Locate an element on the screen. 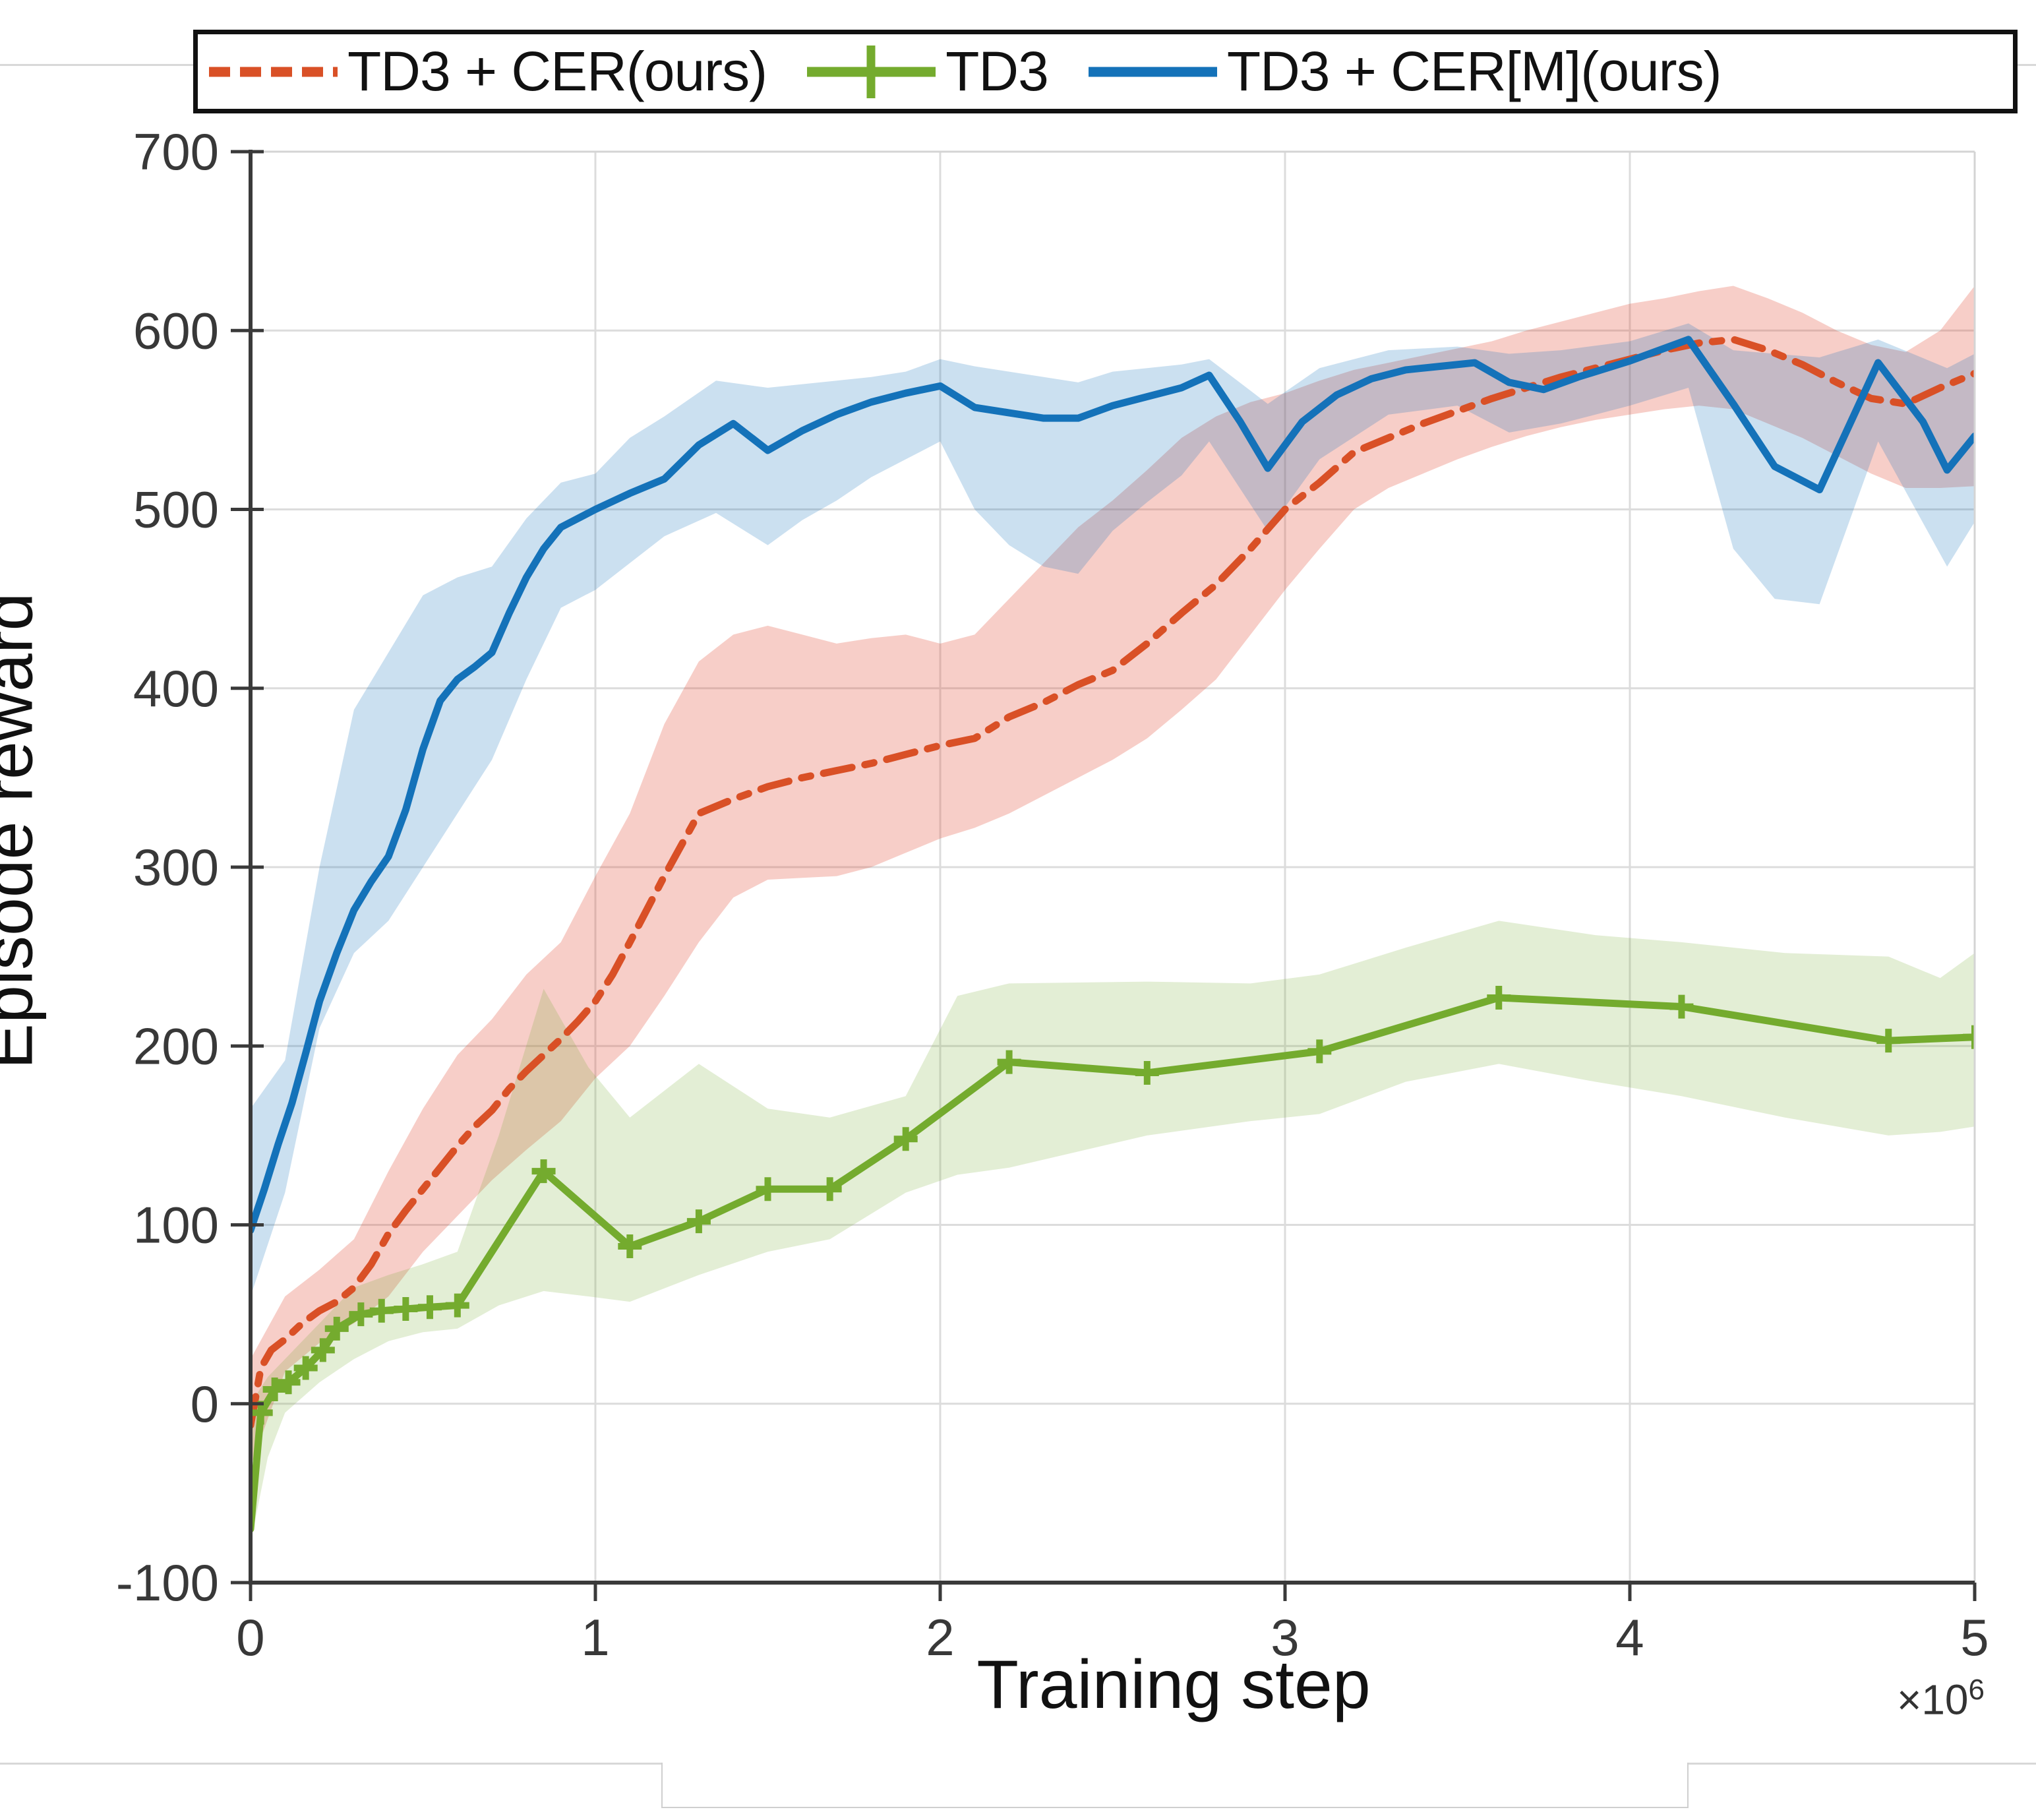 The image size is (2036, 1820). y-tick-label: -100 is located at coordinates (167, 1583).